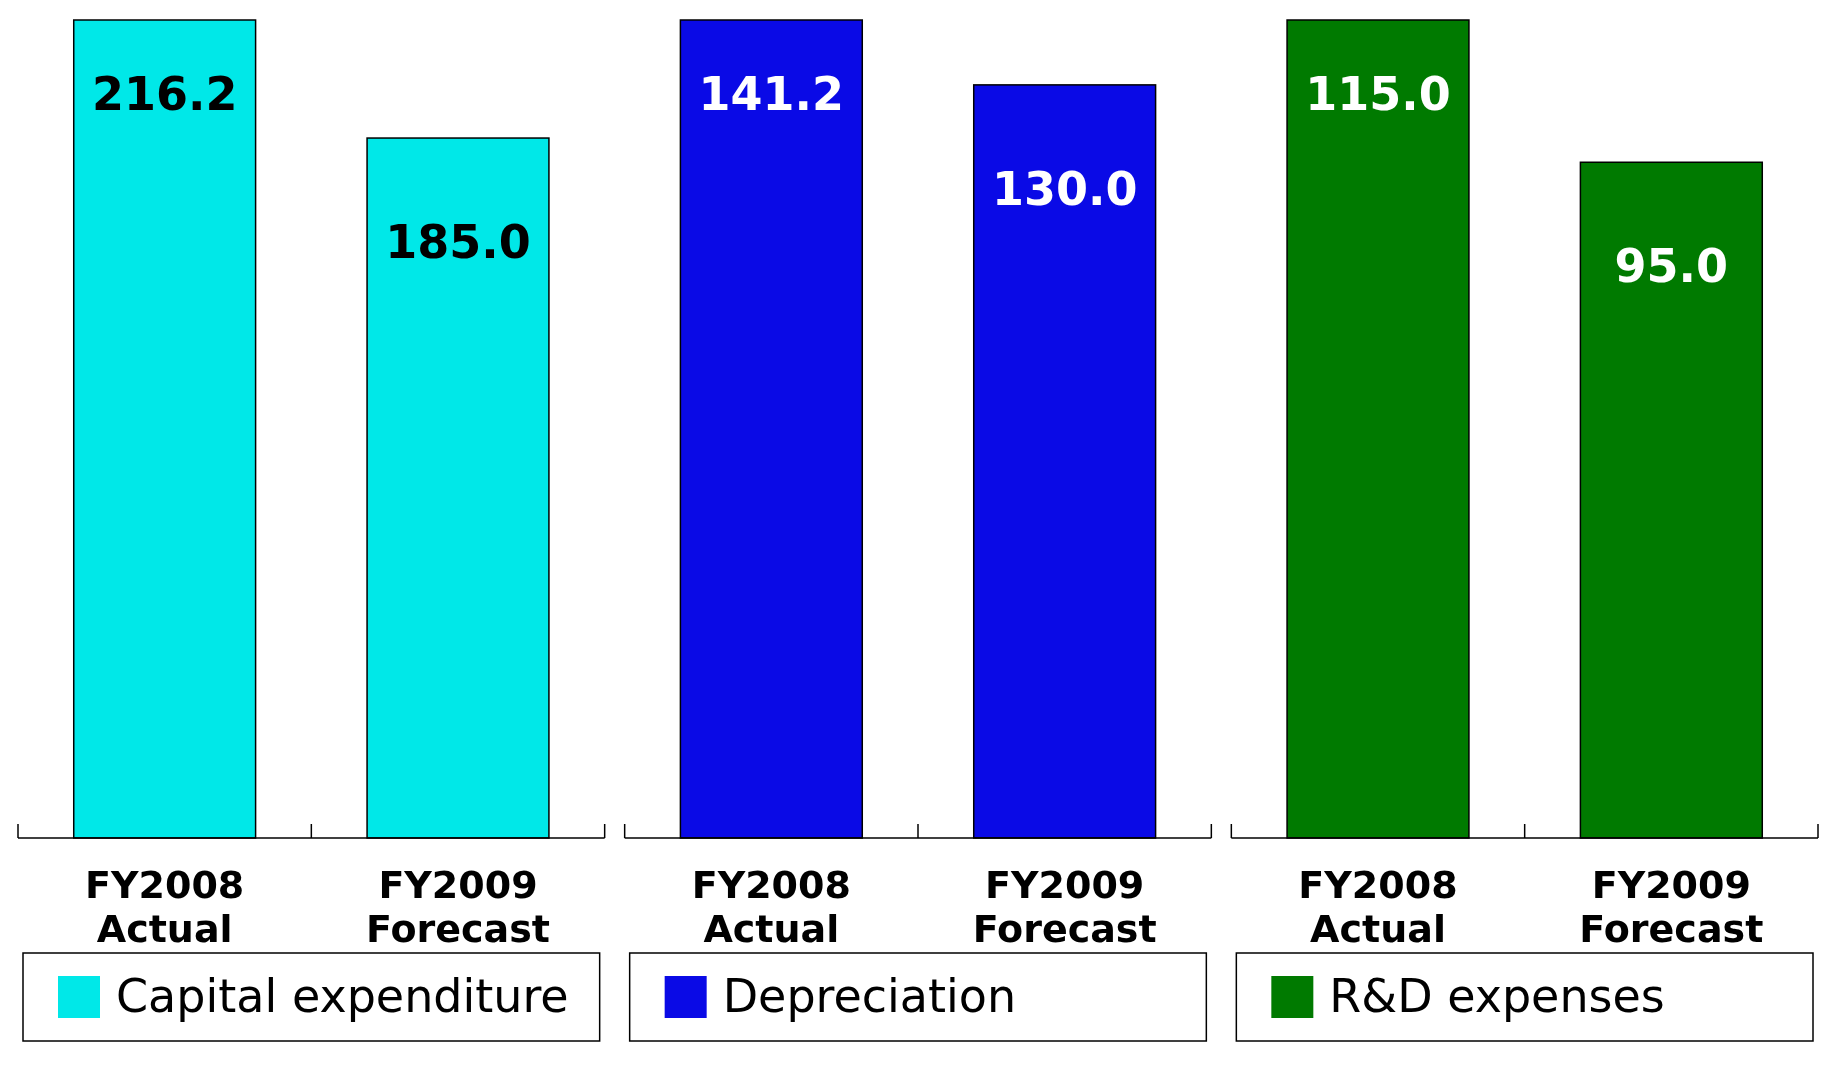 The width and height of the screenshot is (1847, 1071). I want to click on data-label: 130.0, so click(1064, 188).